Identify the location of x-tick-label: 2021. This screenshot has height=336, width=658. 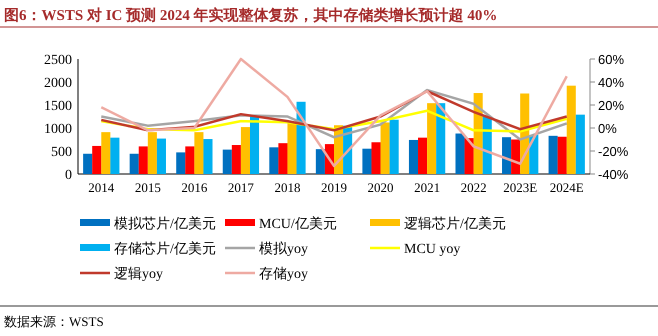
(427, 187).